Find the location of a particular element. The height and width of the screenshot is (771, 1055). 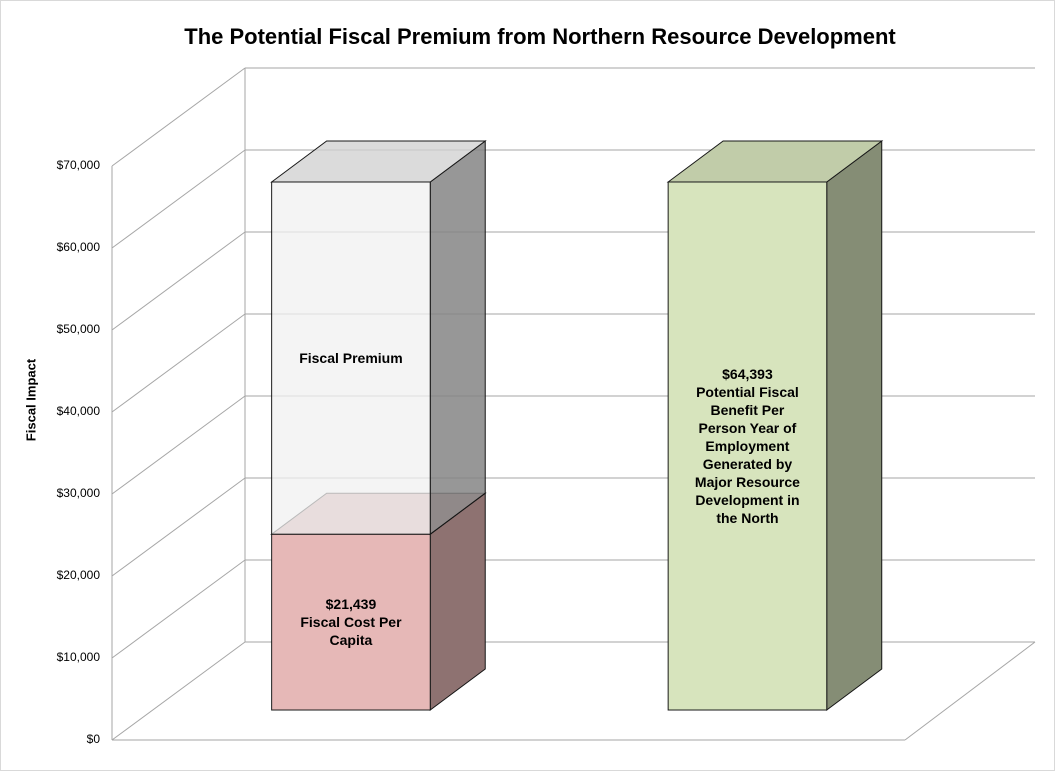

bar-label: $21,439 Fiscal Cost Per Capita is located at coordinates (351, 622).